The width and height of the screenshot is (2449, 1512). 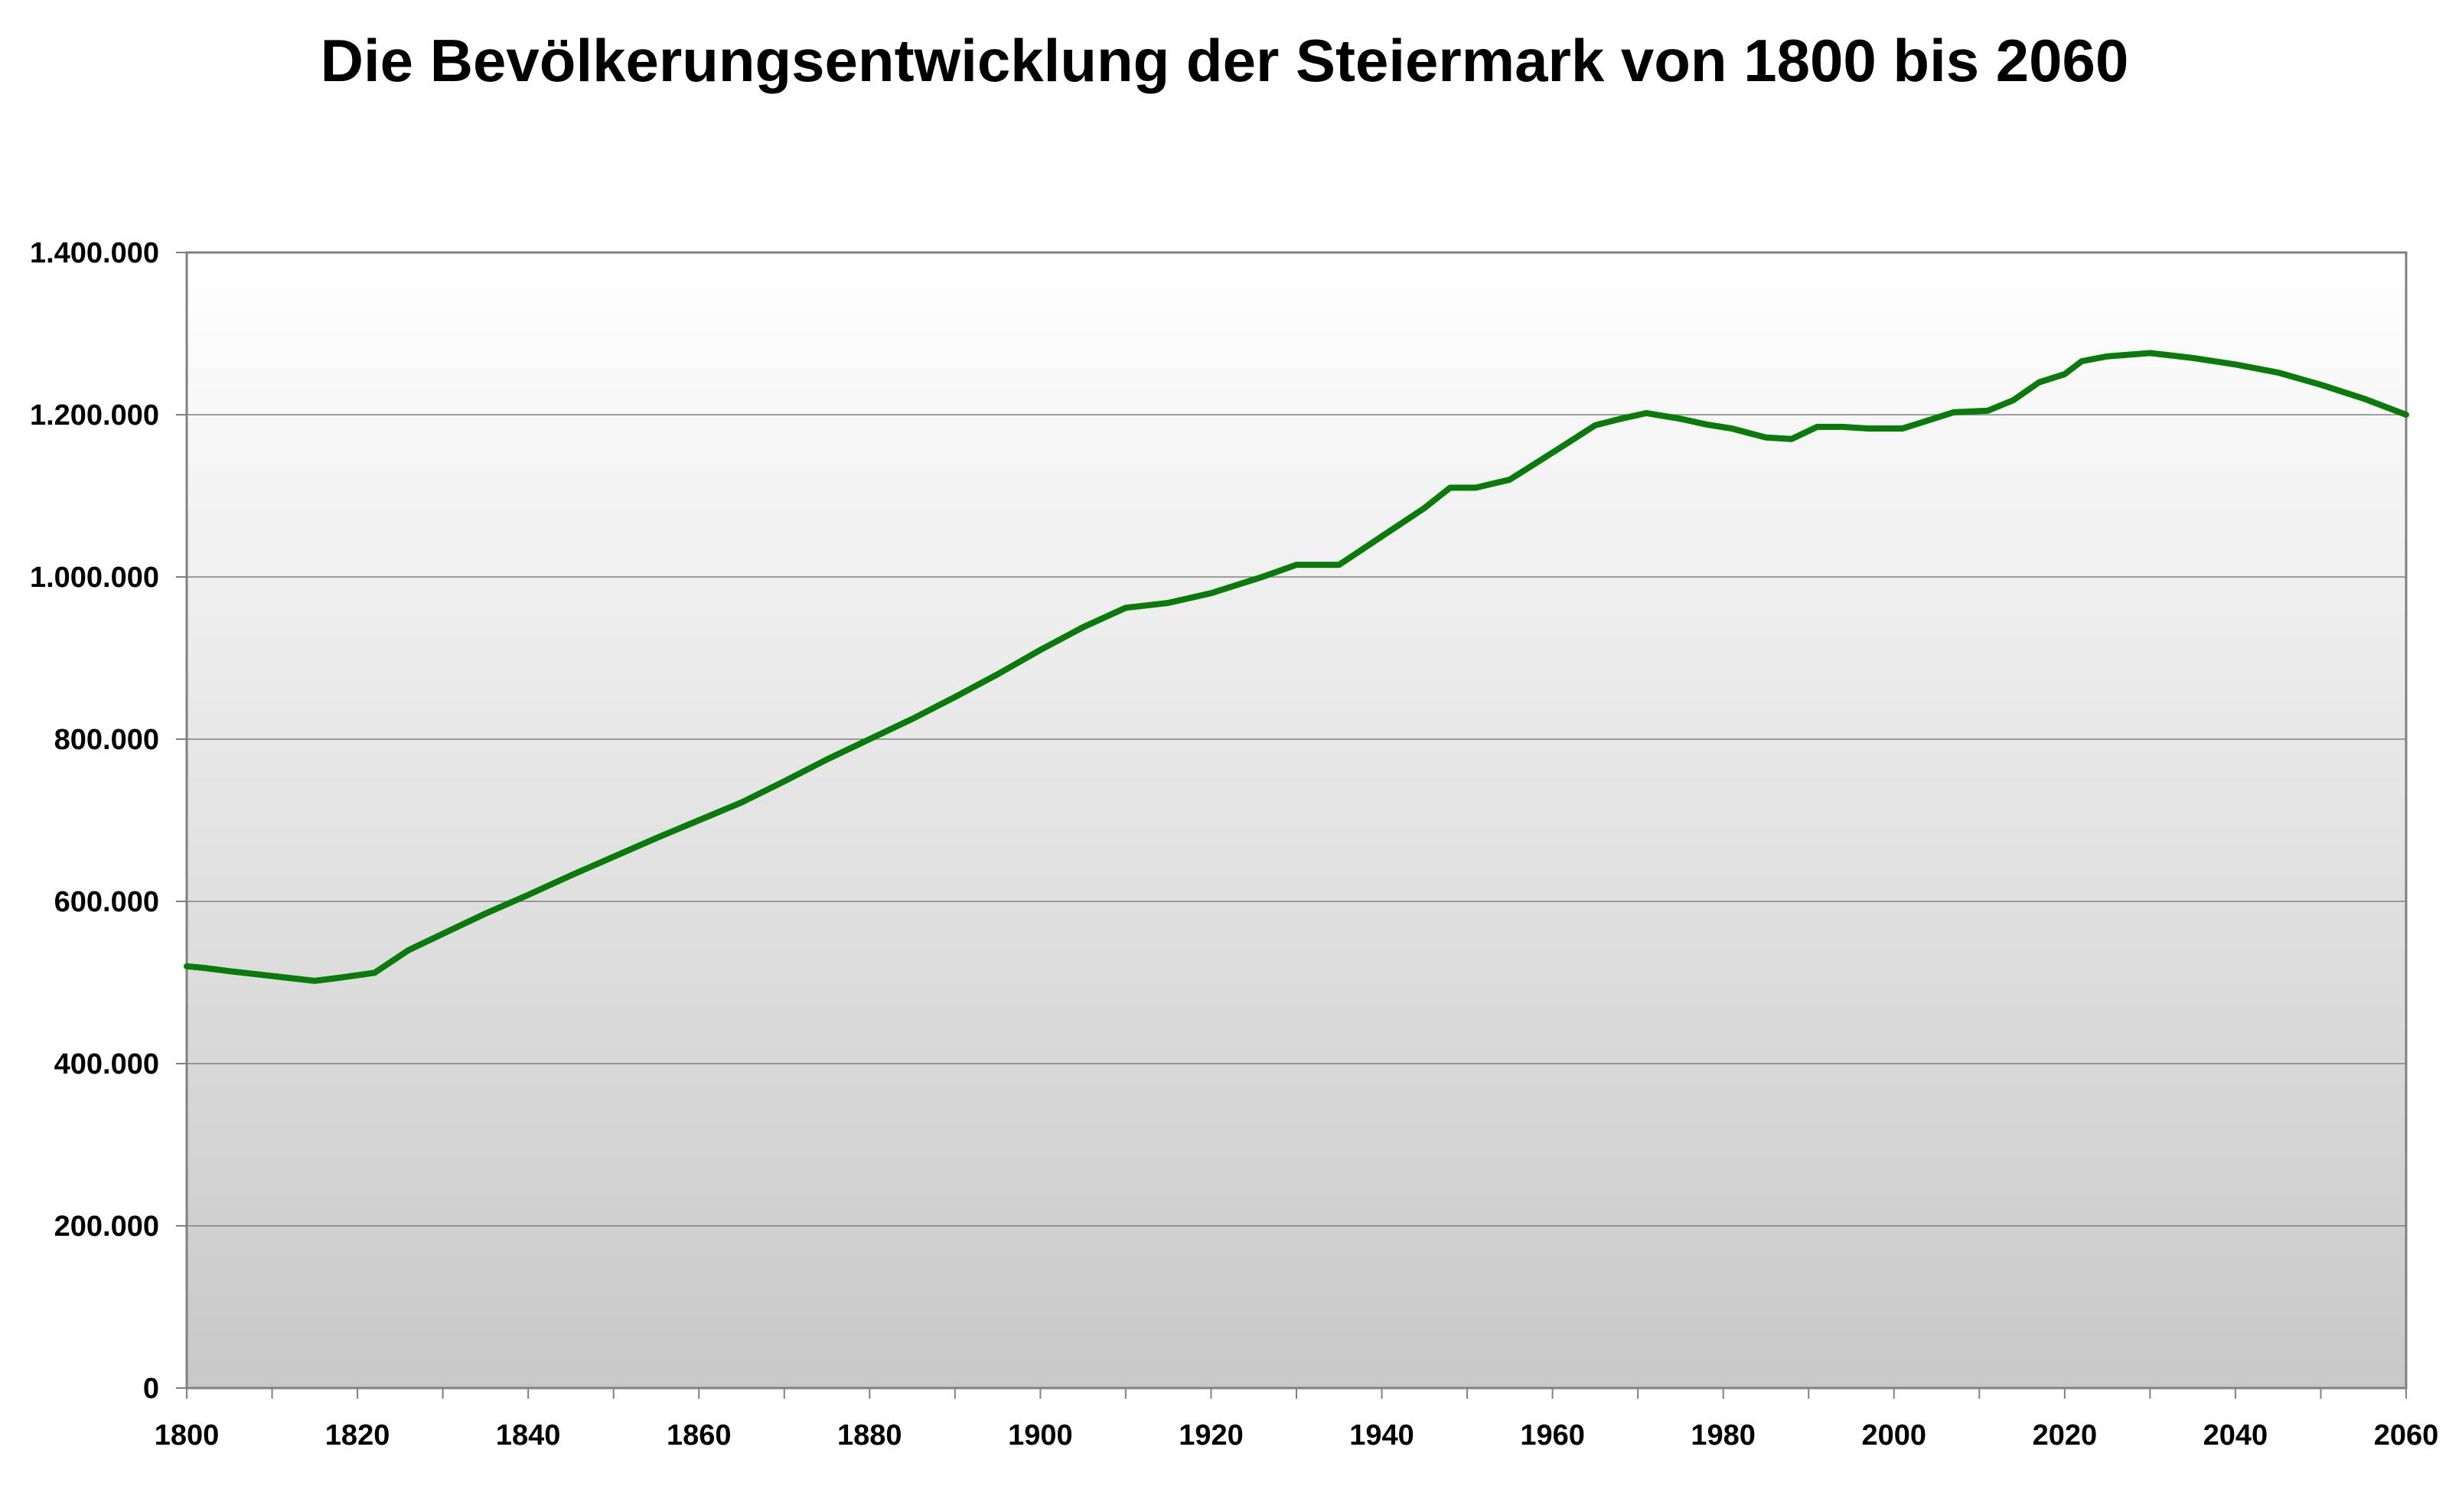 What do you see at coordinates (94, 415) in the screenshot?
I see `y-tick-label: 1.200.000` at bounding box center [94, 415].